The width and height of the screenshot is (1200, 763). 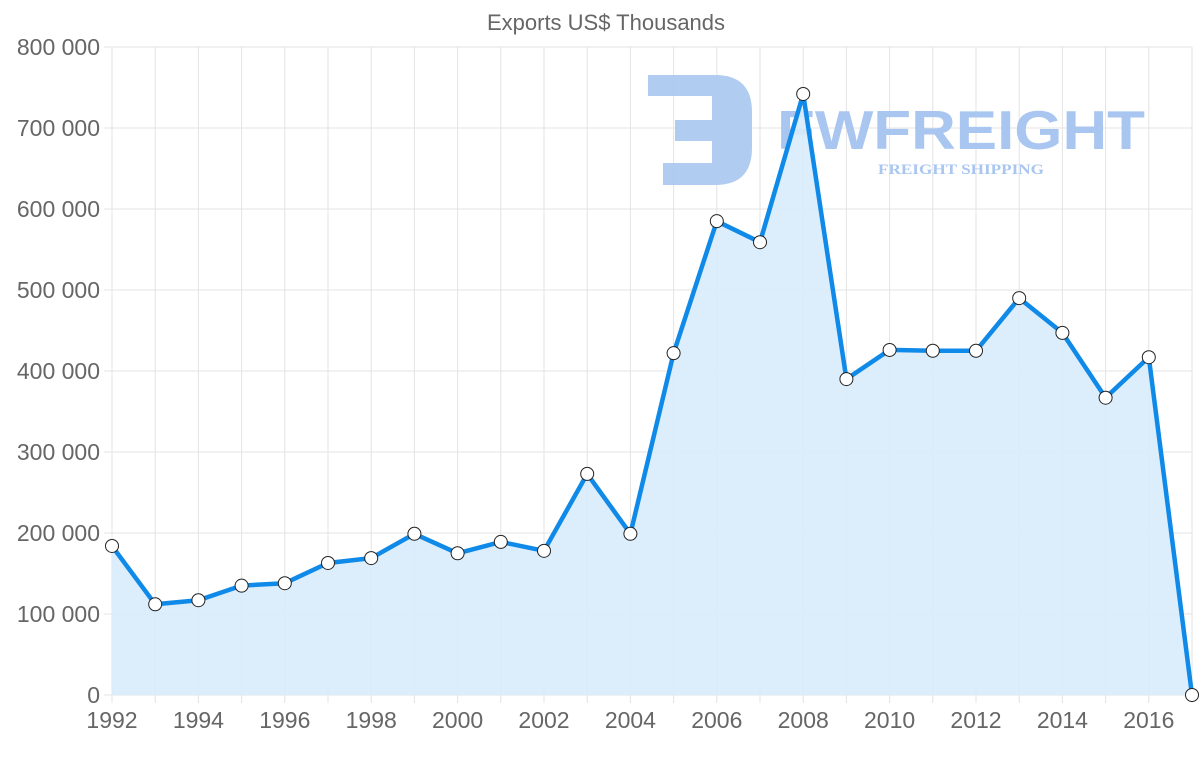 I want to click on x-tick-label: 2010, so click(x=889, y=720).